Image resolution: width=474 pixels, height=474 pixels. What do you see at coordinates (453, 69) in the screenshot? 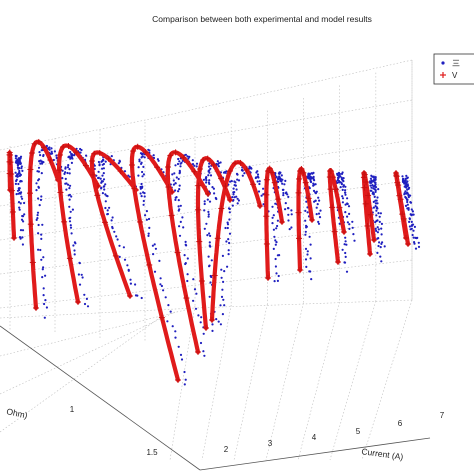
I see `legend: 三 V` at bounding box center [453, 69].